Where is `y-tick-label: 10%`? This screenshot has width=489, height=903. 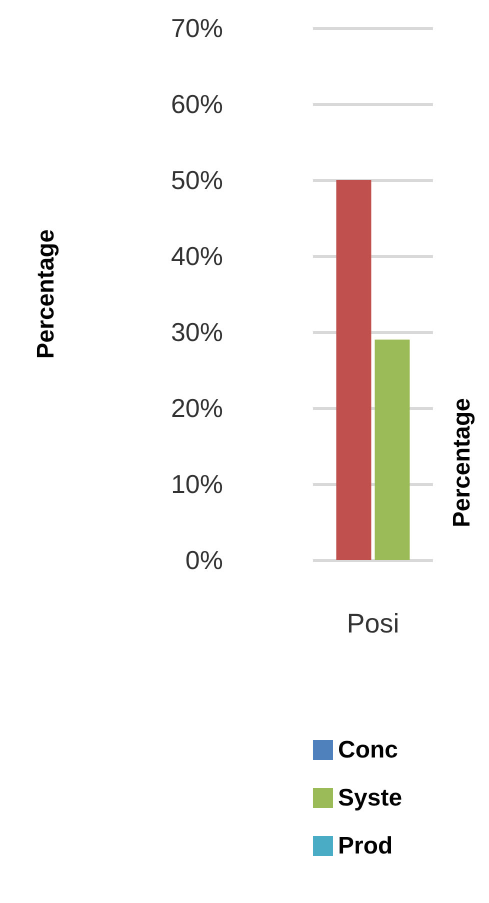 y-tick-label: 10% is located at coordinates (196, 484).